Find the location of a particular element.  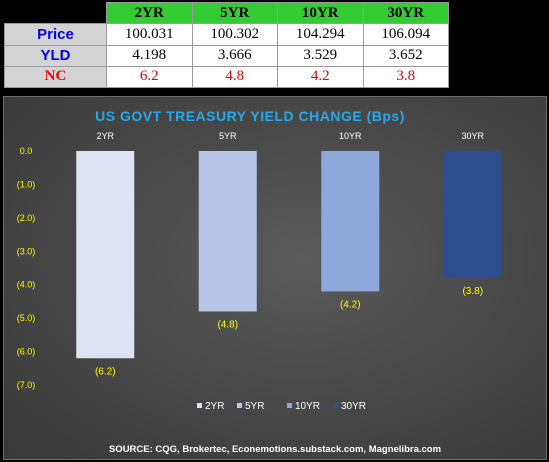

yld-30yr: 3.652 is located at coordinates (405, 55).